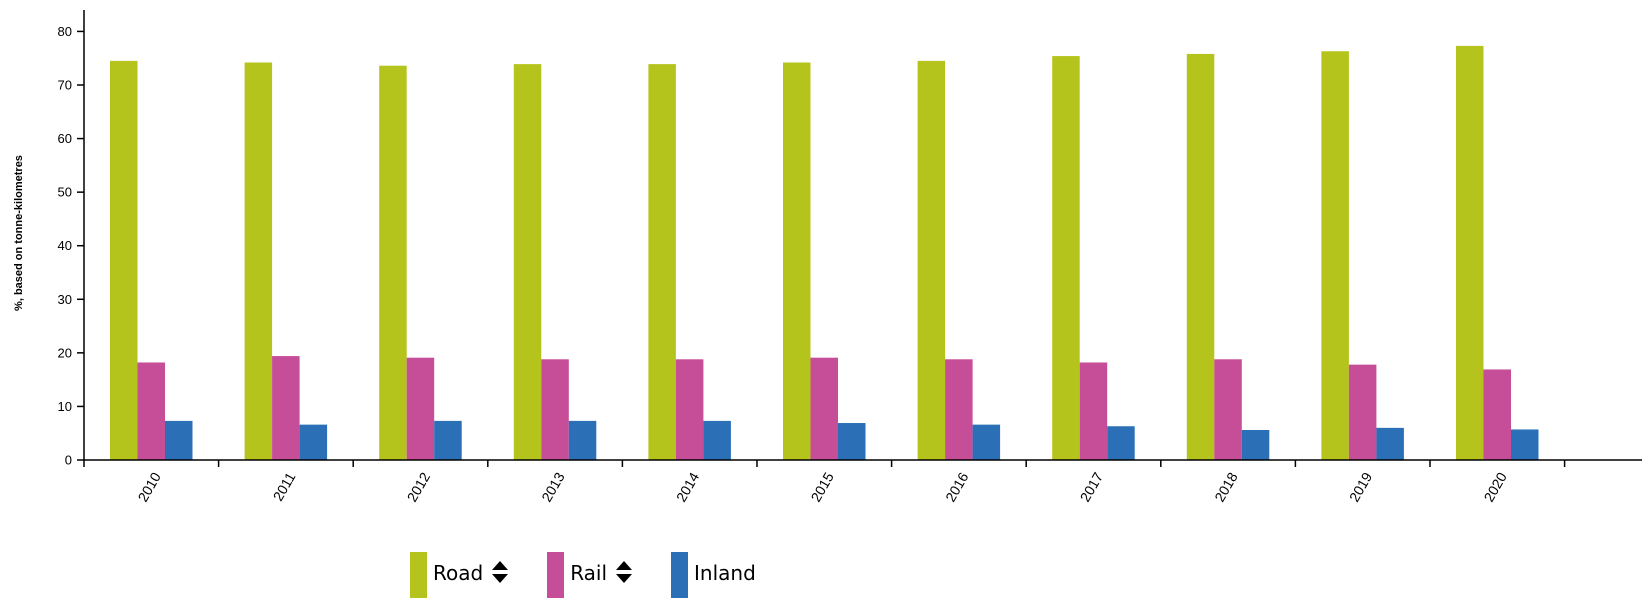 This screenshot has height=598, width=1644. I want to click on bar-inland-2010, so click(179, 440).